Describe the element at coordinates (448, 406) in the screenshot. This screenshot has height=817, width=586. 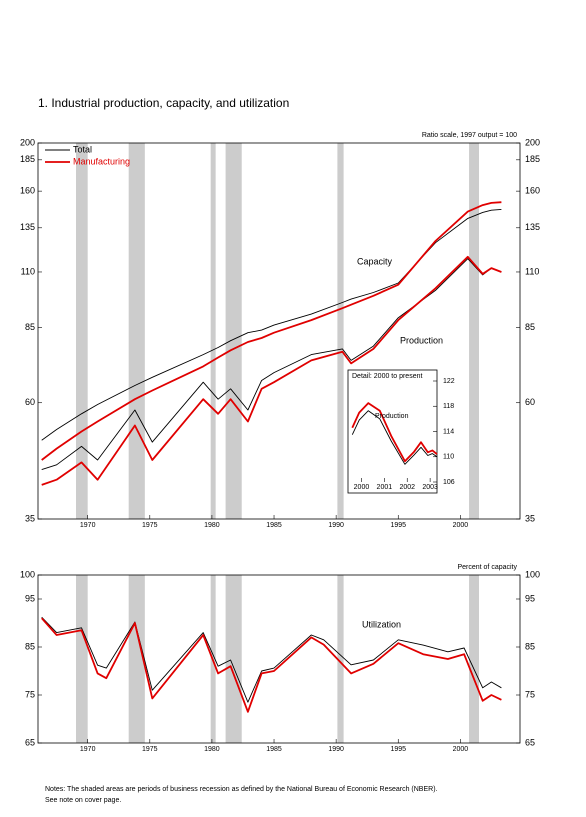
I see `y-tick-label: 118` at that location.